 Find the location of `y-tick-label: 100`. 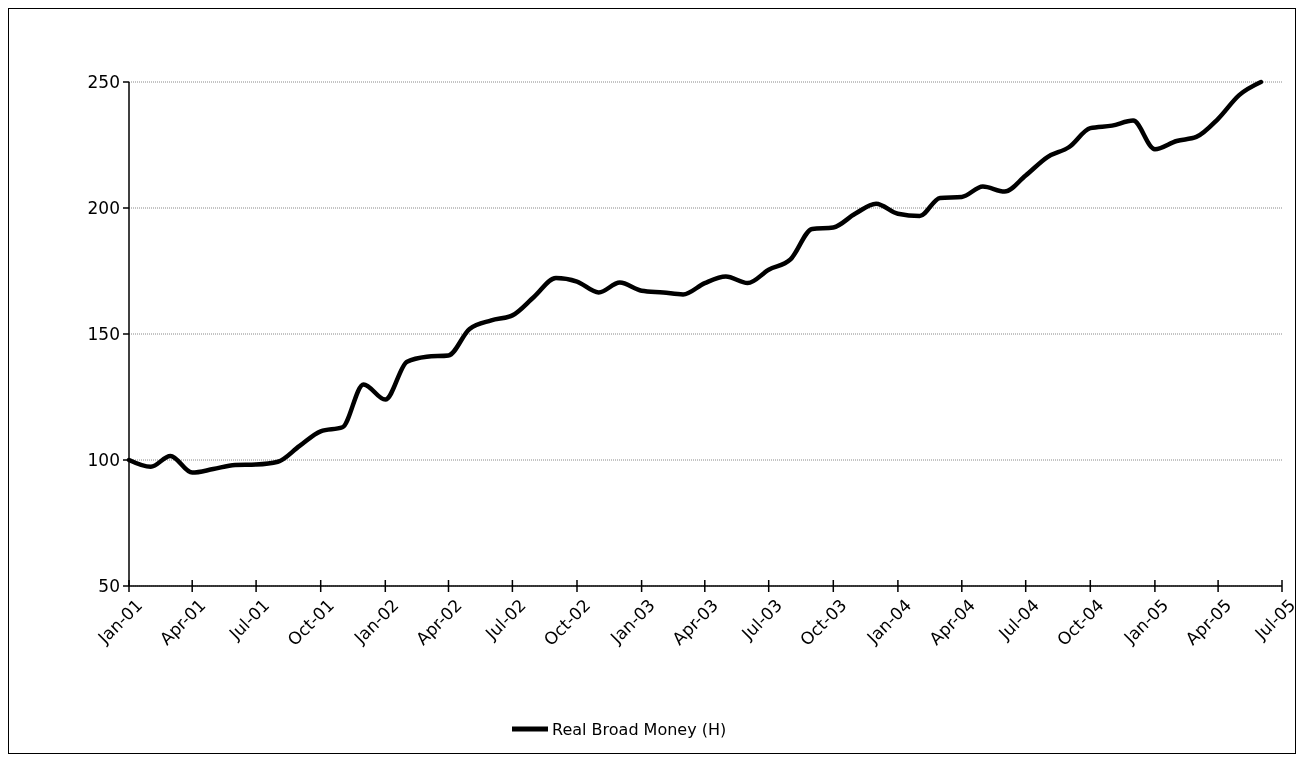

y-tick-label: 100 is located at coordinates (103, 459).